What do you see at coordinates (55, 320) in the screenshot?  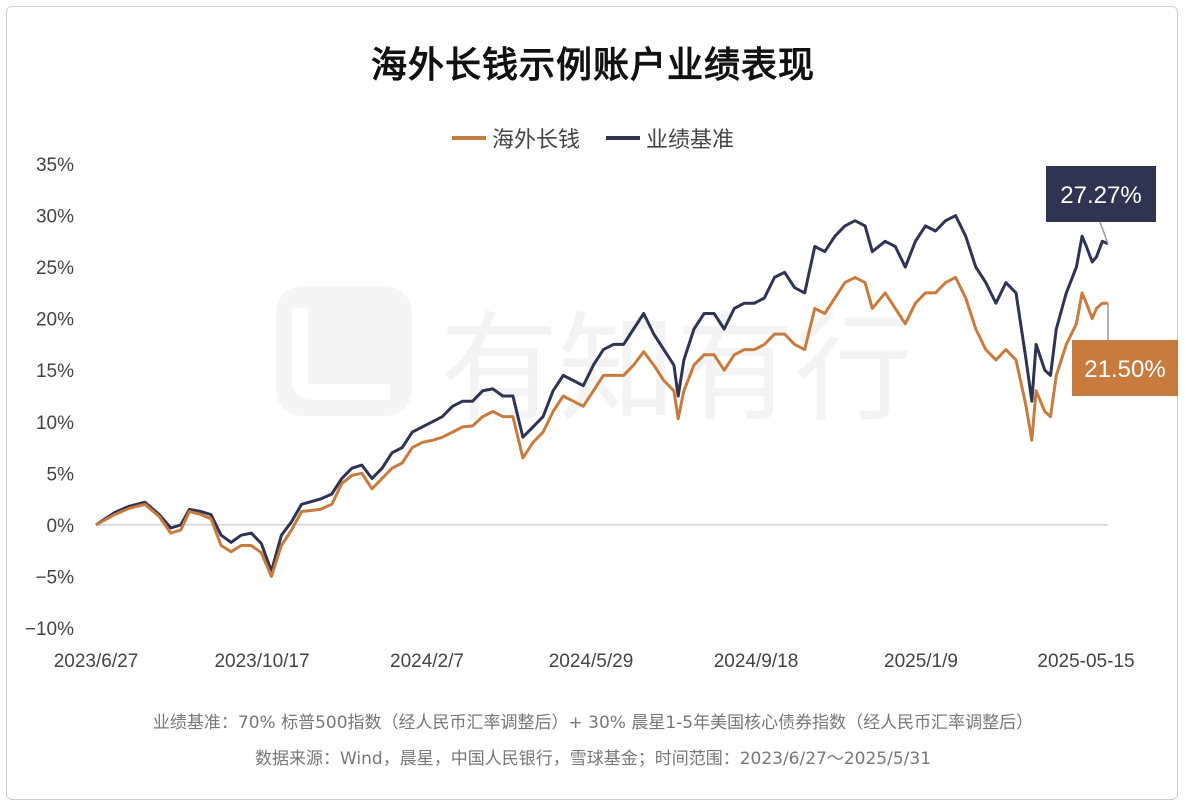 I see `y-tick-label: 20%` at bounding box center [55, 320].